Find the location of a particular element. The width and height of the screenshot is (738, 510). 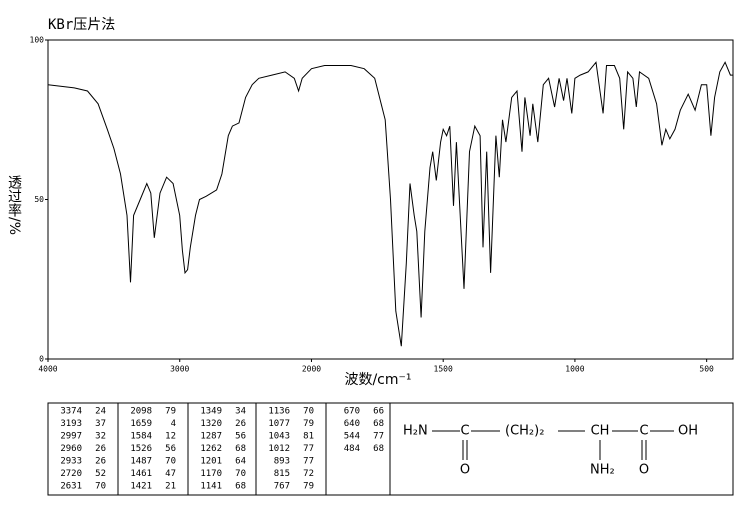

peak-wavenumber: 1012 is located at coordinates (279, 449).